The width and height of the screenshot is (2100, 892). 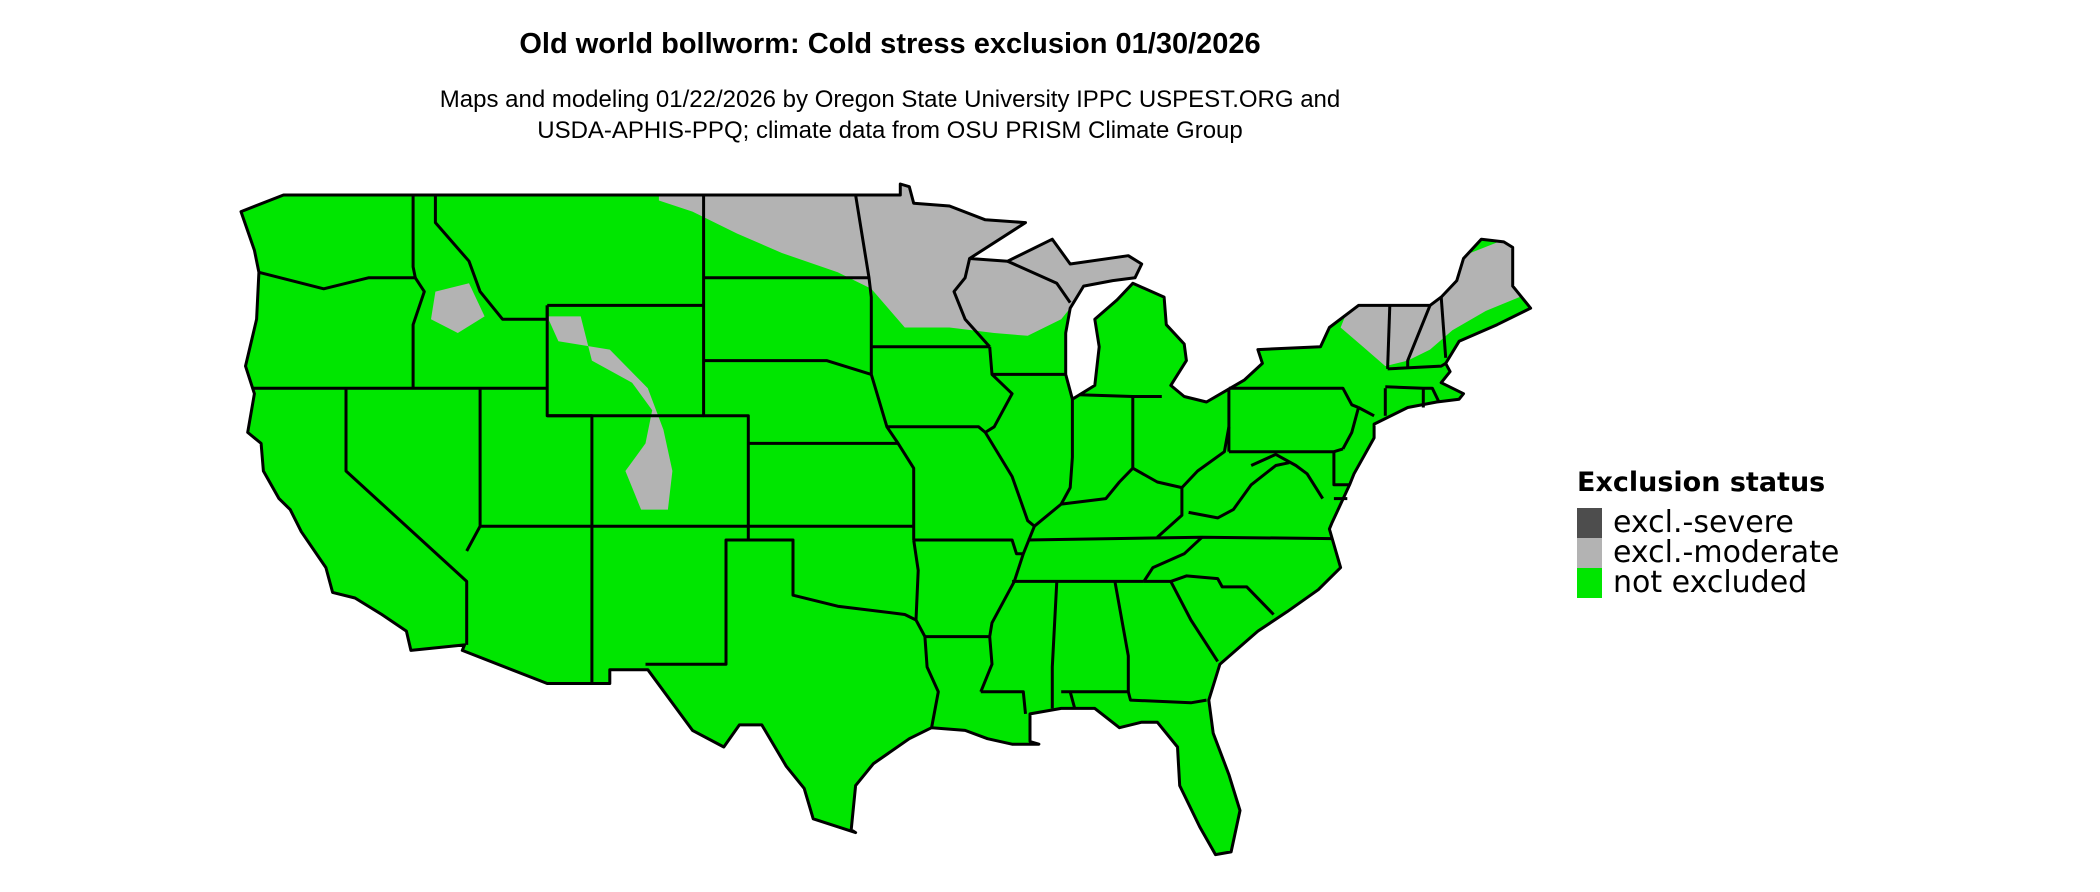 I want to click on legend-title: Exclusion status, so click(x=1701, y=482).